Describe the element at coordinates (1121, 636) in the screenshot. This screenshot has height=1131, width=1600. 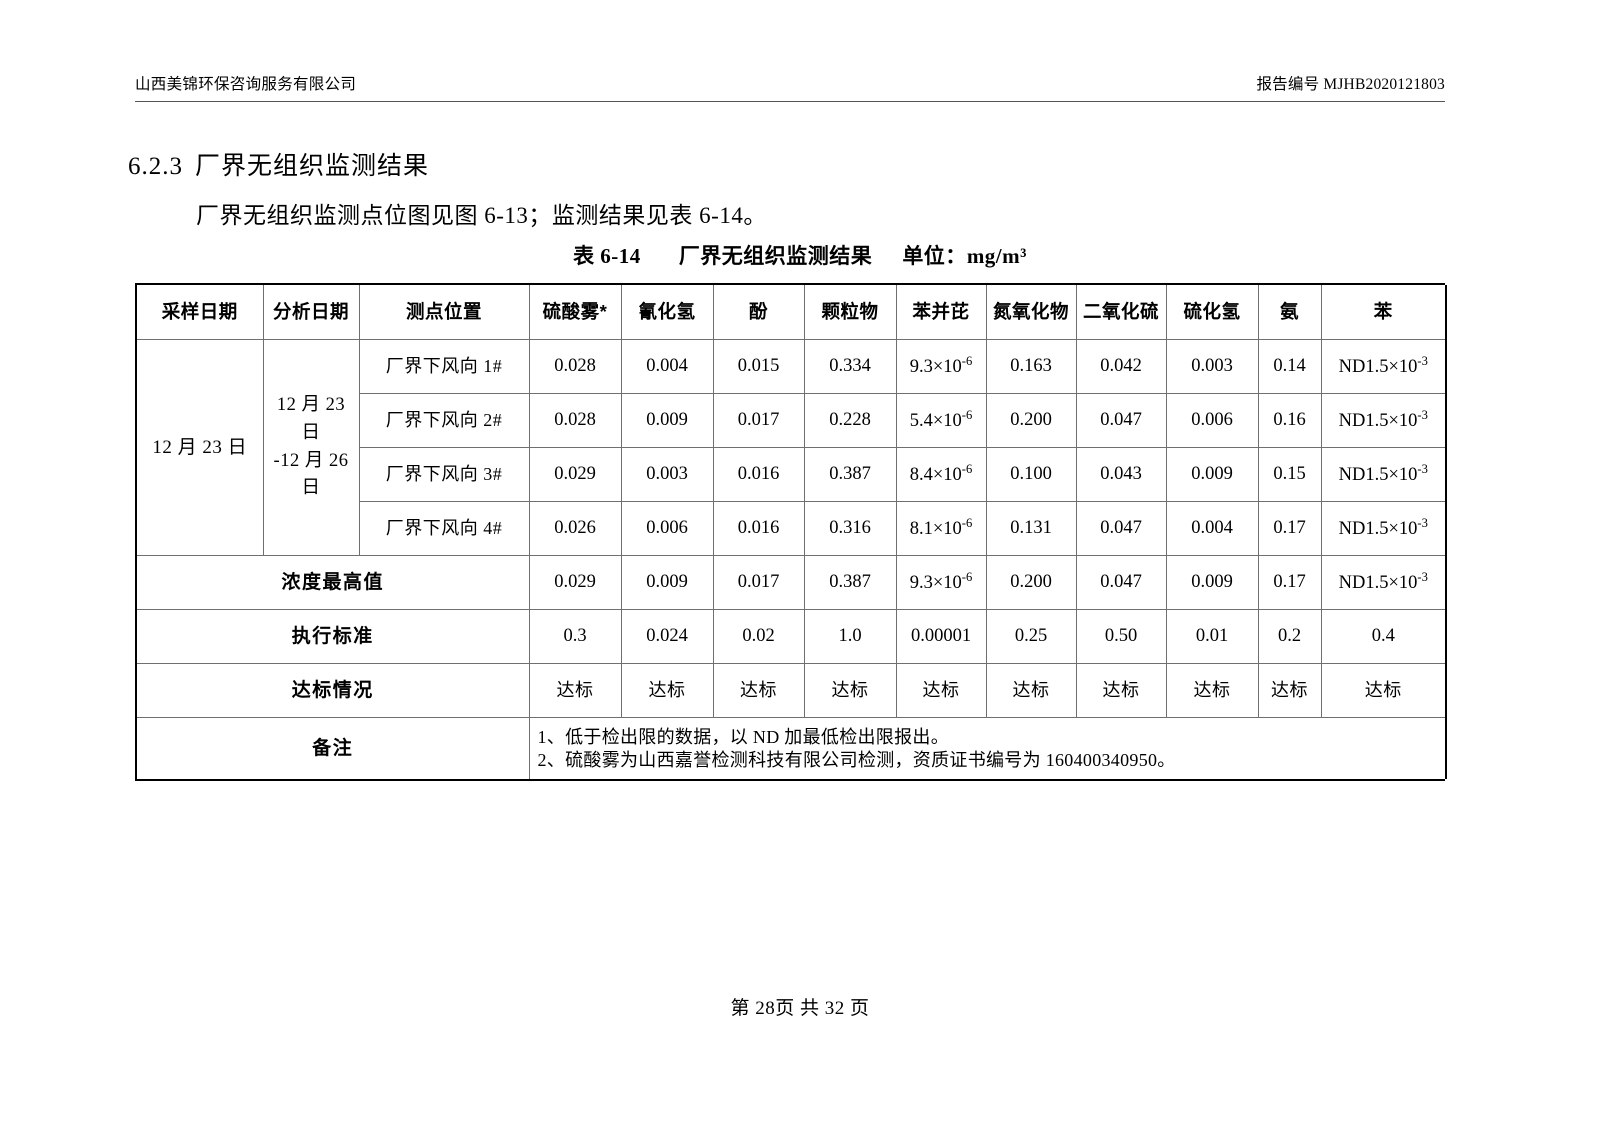
I see `cell-sulfur-dioxide: 0.50` at that location.